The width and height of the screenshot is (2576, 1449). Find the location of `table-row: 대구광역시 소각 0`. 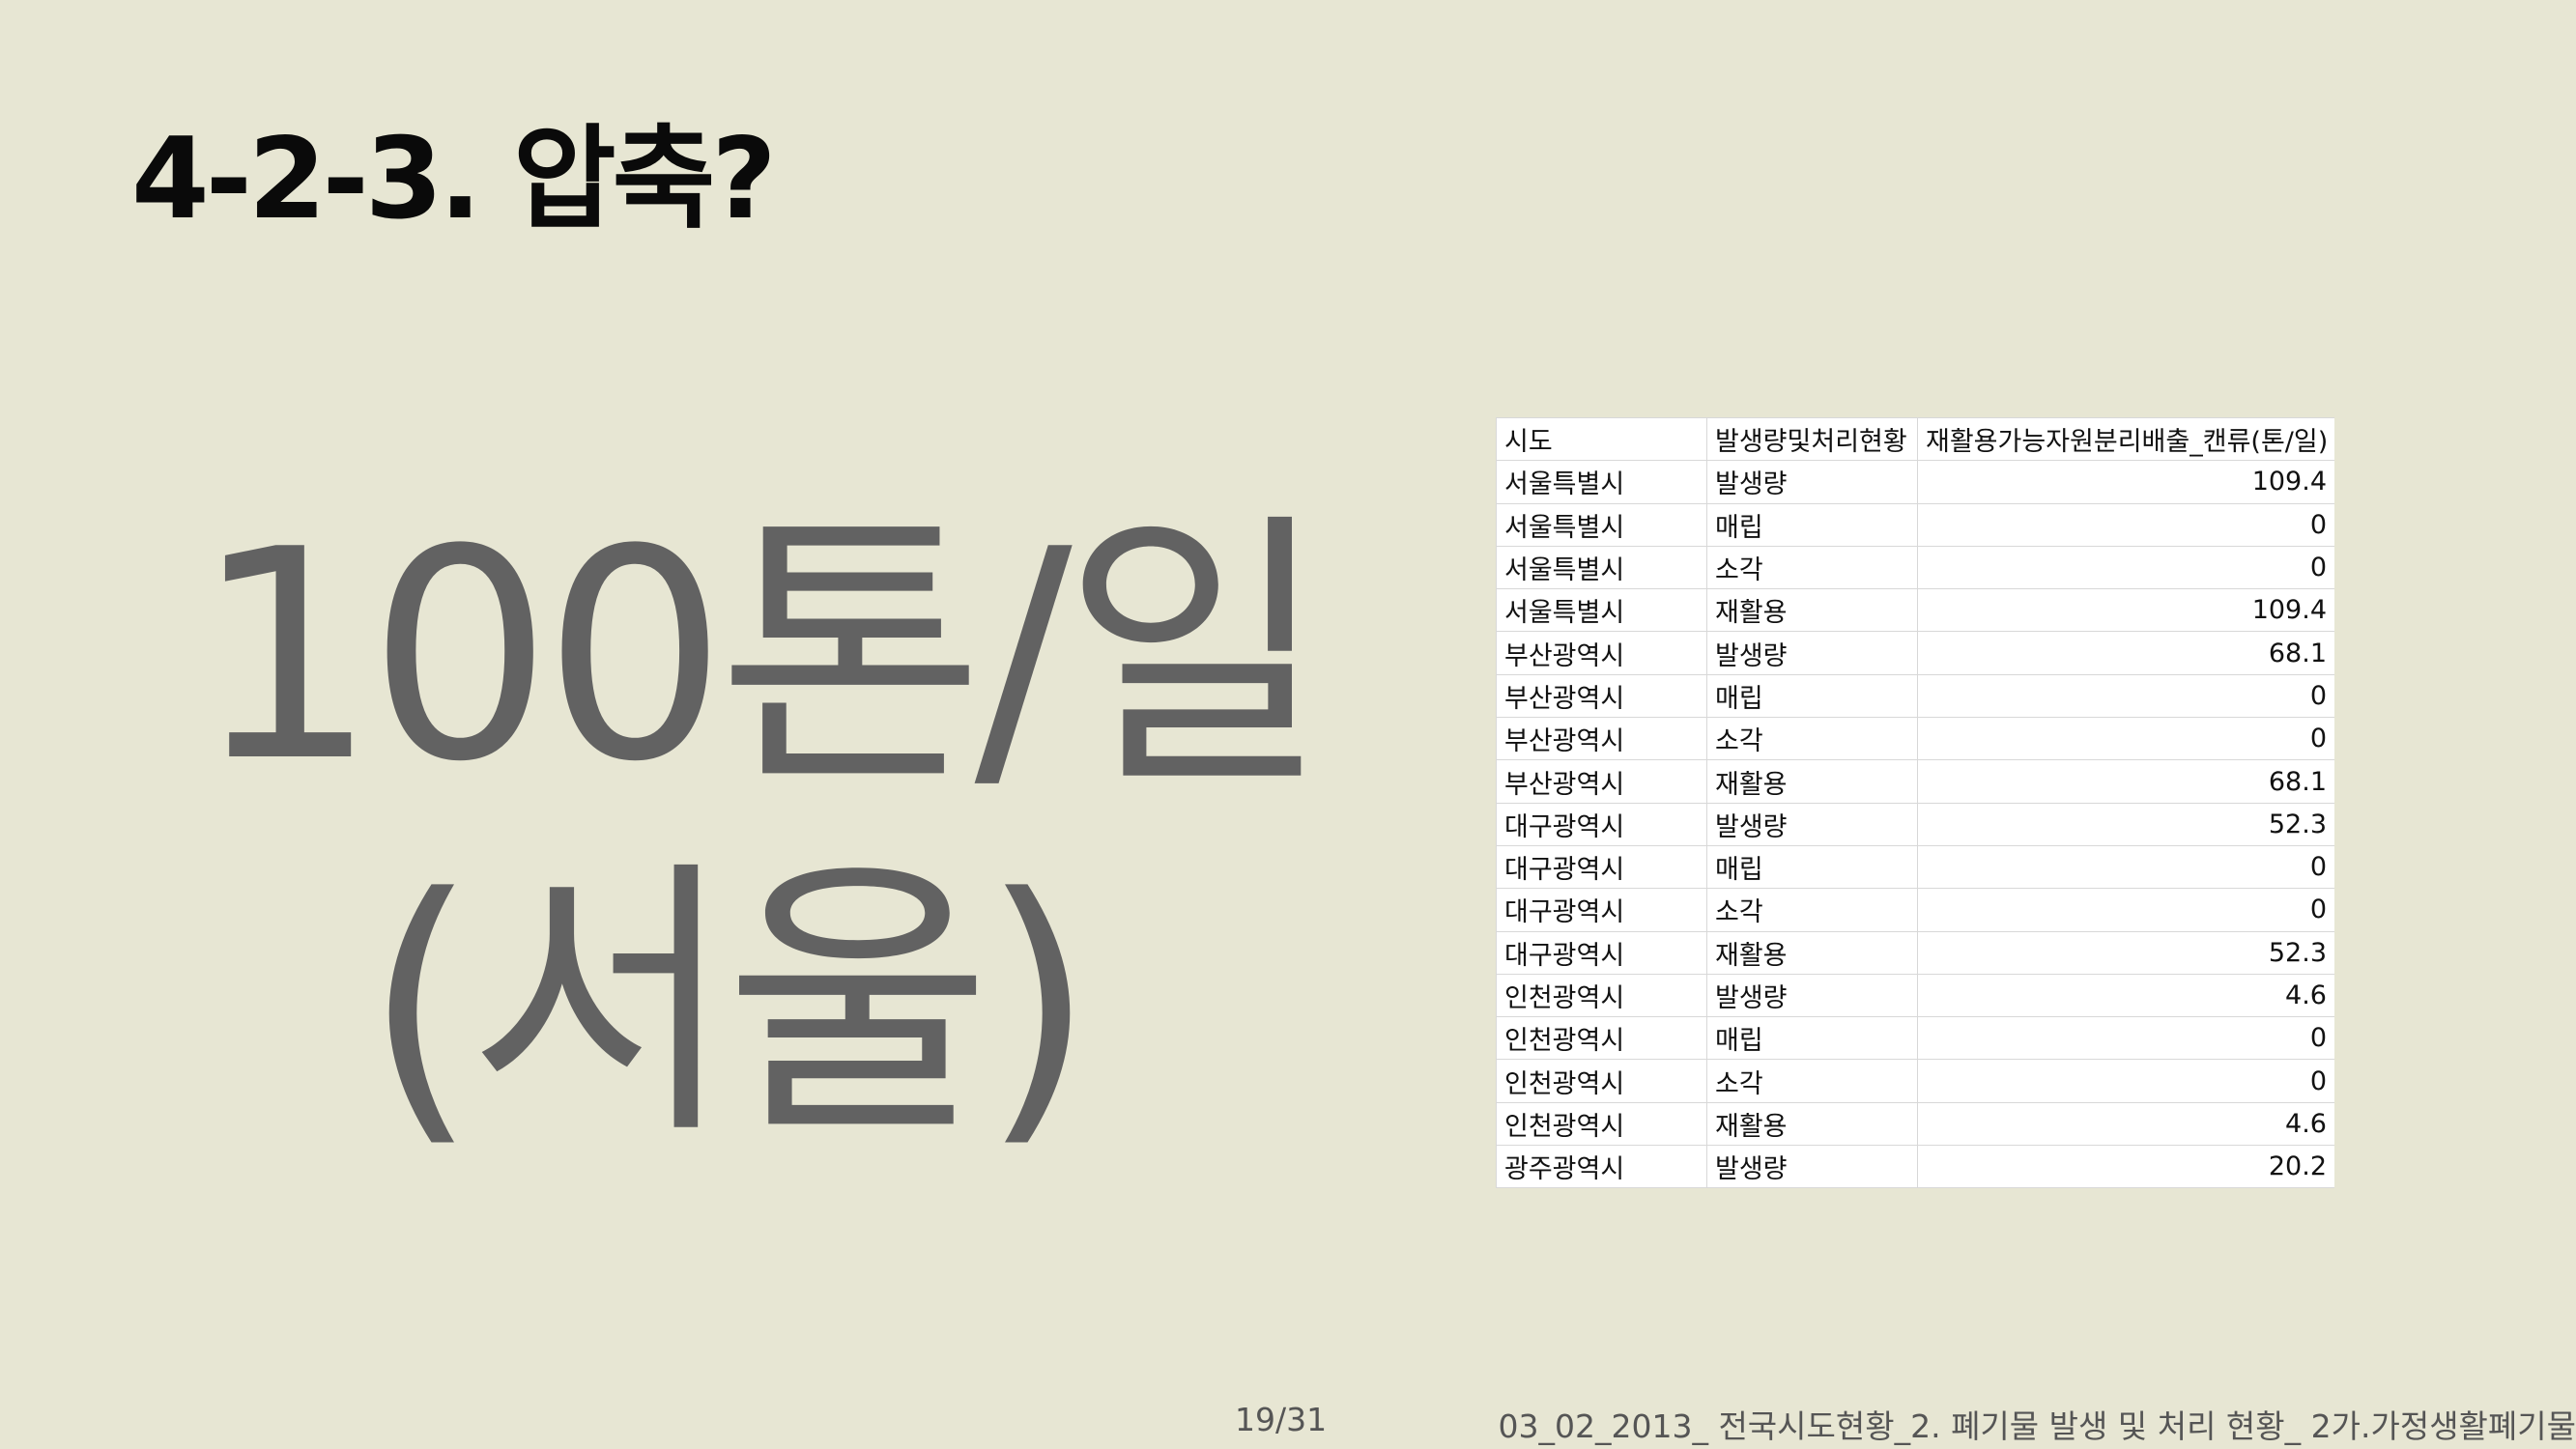

table-row: 대구광역시 소각 0 is located at coordinates (1915, 910).